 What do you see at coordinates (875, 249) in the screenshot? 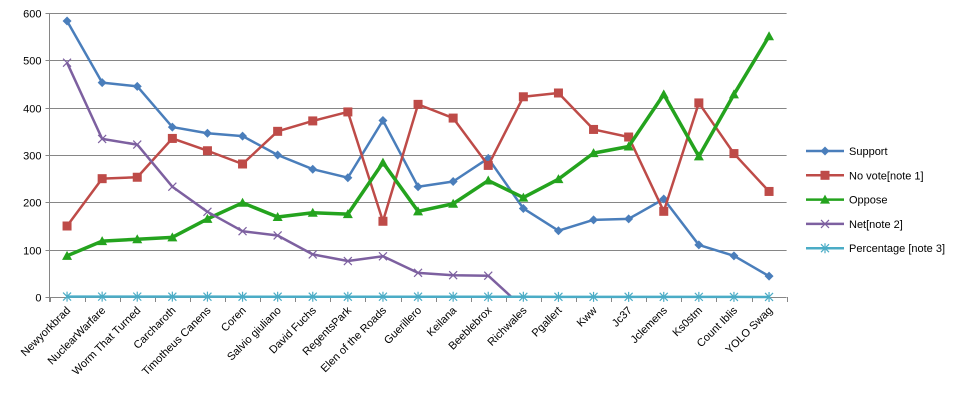
I see `legend-item: Percentage [note 3]` at bounding box center [875, 249].